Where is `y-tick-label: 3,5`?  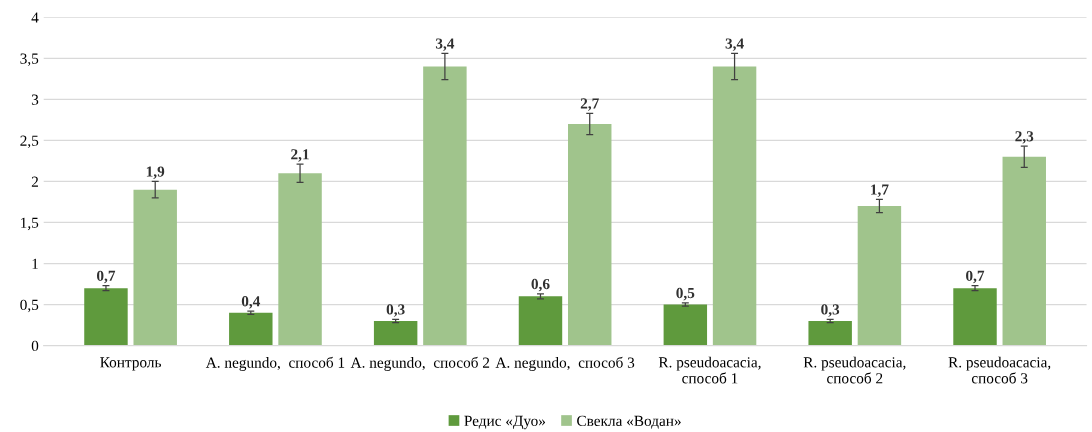 y-tick-label: 3,5 is located at coordinates (29, 59).